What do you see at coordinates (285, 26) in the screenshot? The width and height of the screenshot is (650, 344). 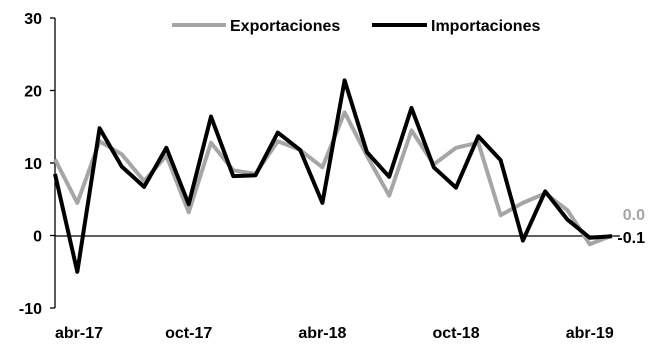 I see `legend-label-exportaciones: Exportaciones` at bounding box center [285, 26].